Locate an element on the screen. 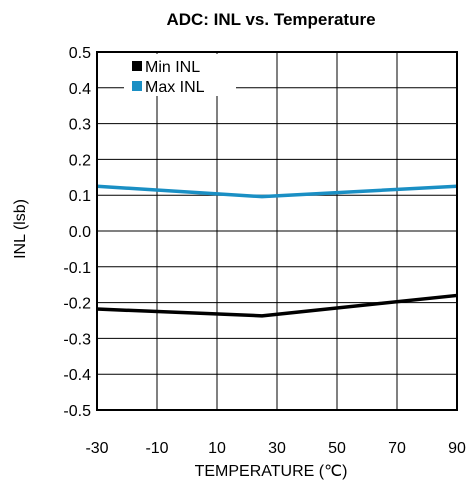 The width and height of the screenshot is (473, 485). x-axis-label: TEMPERATURE (℃) is located at coordinates (271, 471).